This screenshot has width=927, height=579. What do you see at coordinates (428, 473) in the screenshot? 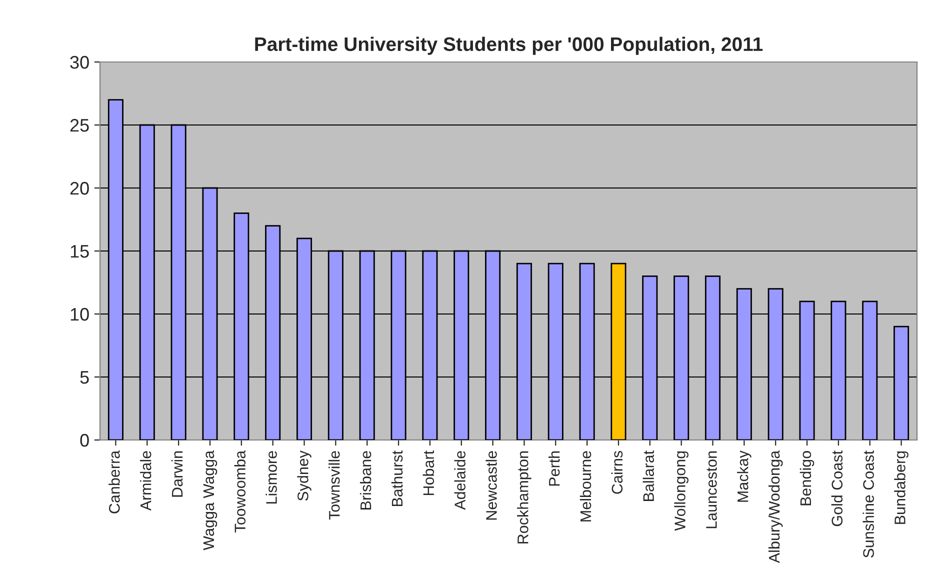
I see `x-tick-label: Hobart` at bounding box center [428, 473].